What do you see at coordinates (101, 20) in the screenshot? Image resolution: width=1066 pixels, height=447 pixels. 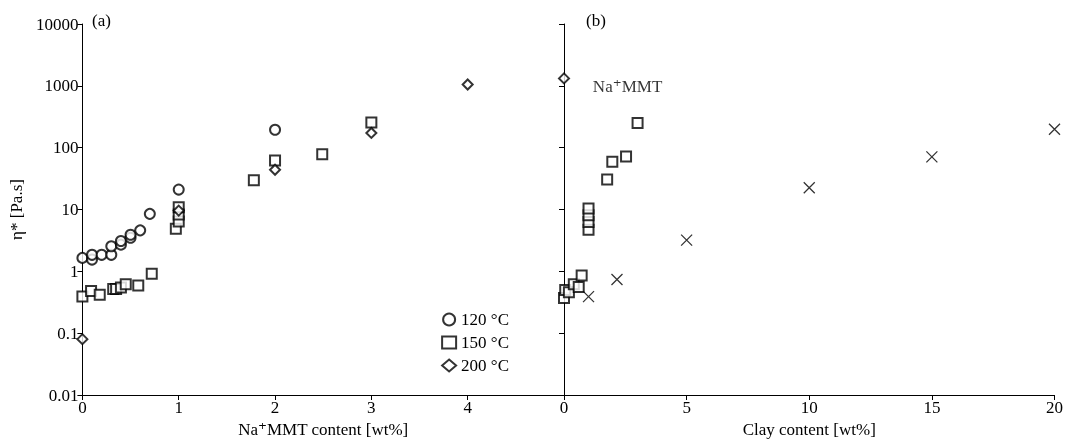 I see `annotation: (a)` at bounding box center [101, 20].